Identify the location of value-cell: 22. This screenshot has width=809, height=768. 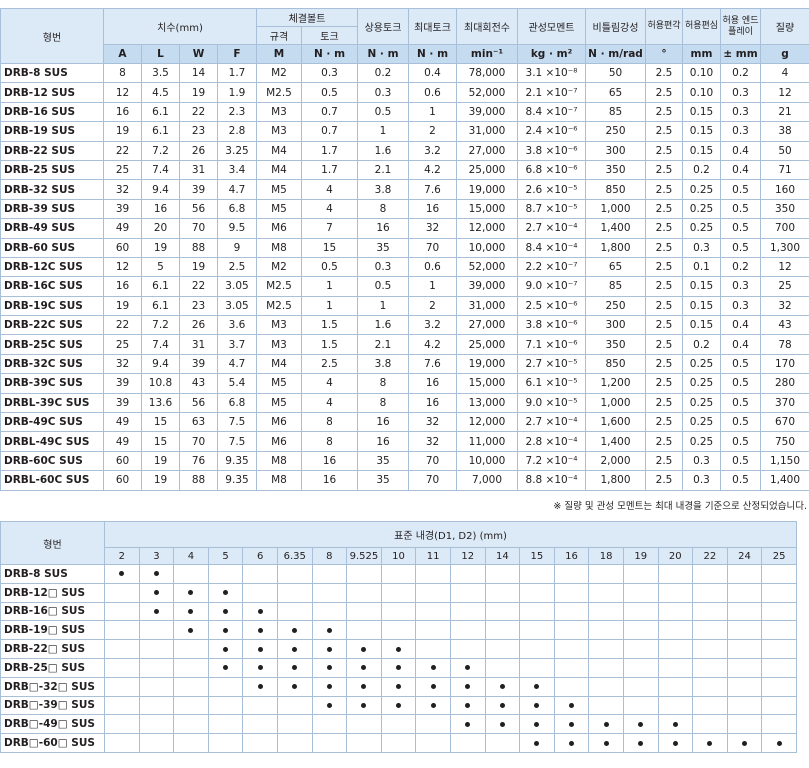
(198, 286).